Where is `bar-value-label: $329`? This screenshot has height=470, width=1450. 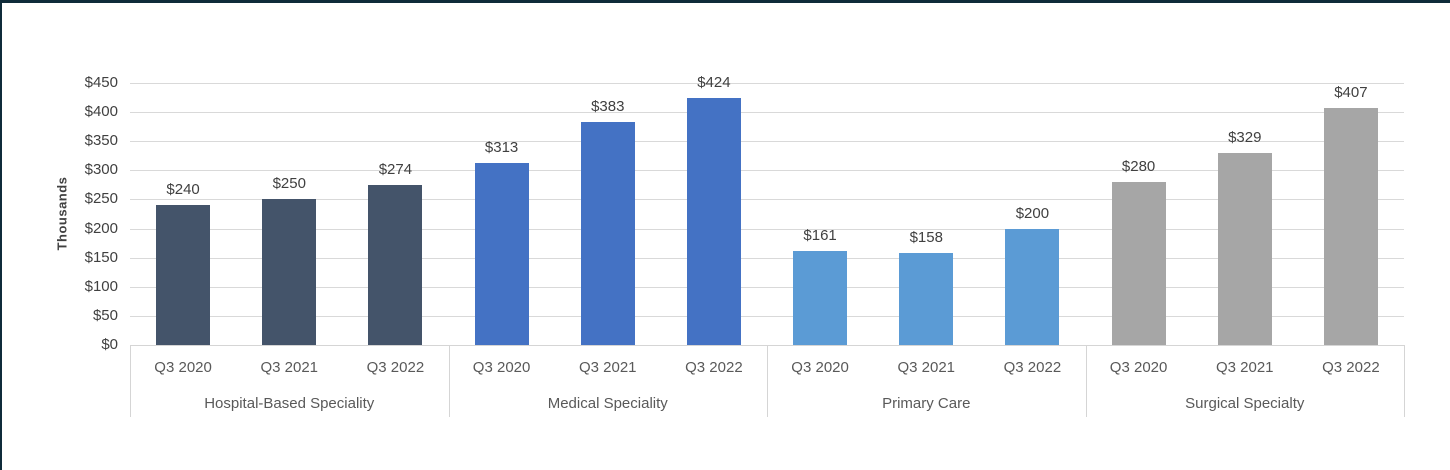
bar-value-label: $329 is located at coordinates (1245, 138).